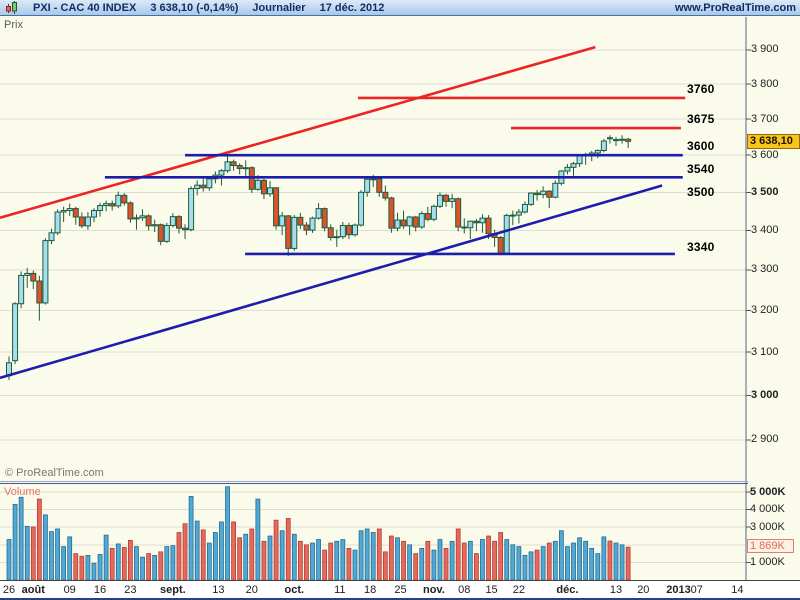  Describe the element at coordinates (765, 351) in the screenshot. I see `price-axis-tick: 3 100` at that location.